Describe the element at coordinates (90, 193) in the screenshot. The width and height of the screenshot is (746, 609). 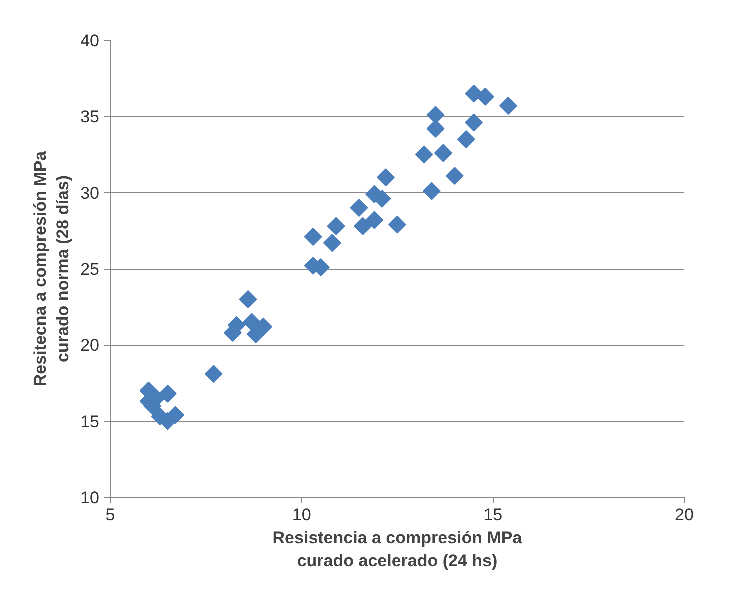
I see `y-tick-label: 30` at that location.